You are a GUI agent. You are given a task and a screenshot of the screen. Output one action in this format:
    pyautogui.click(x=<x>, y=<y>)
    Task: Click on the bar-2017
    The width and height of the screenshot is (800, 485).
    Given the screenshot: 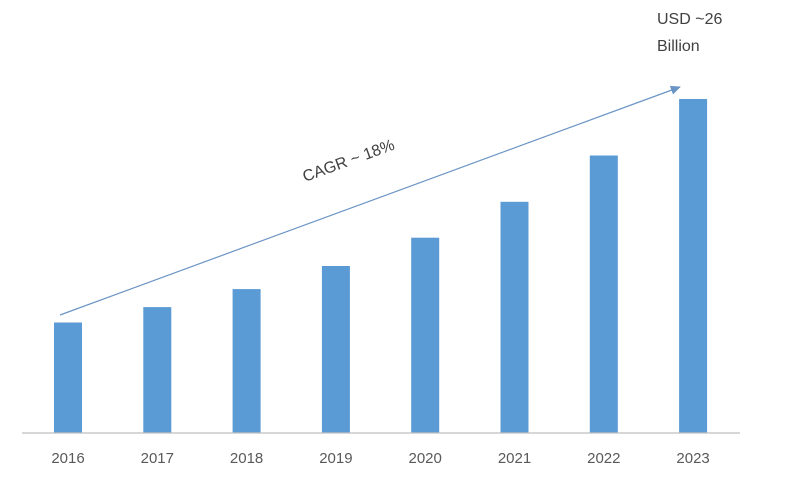 What is the action you would take?
    pyautogui.click(x=157, y=370)
    